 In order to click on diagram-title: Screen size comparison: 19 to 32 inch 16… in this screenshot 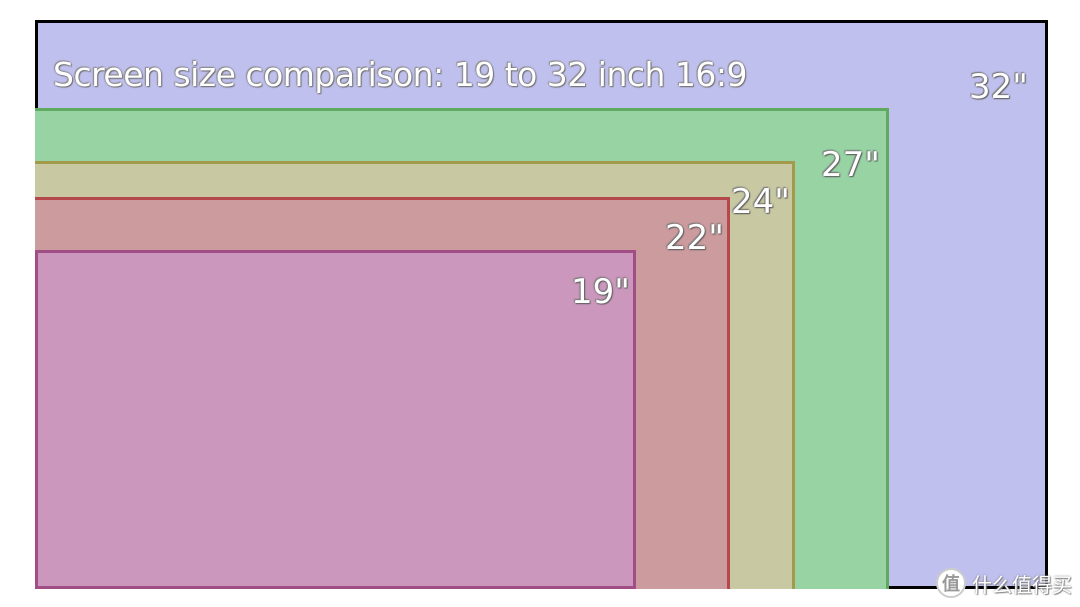, I will do `click(400, 74)`.